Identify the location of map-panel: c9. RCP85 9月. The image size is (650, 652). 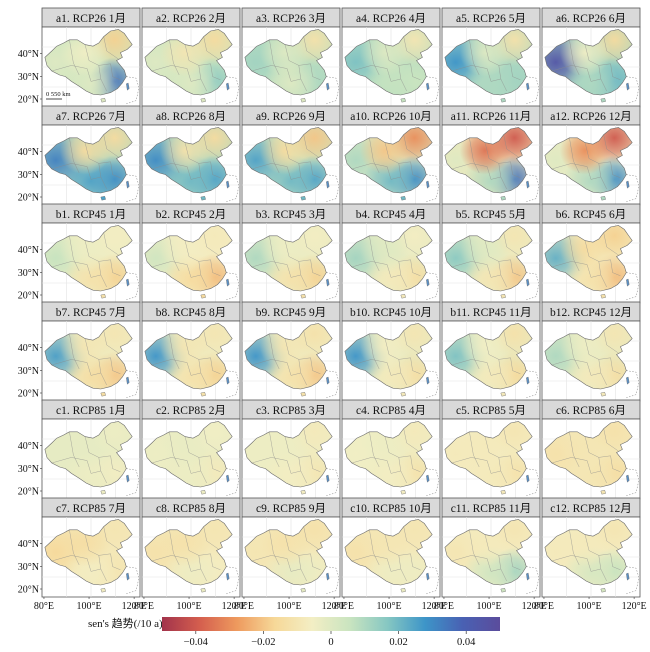
(291, 547).